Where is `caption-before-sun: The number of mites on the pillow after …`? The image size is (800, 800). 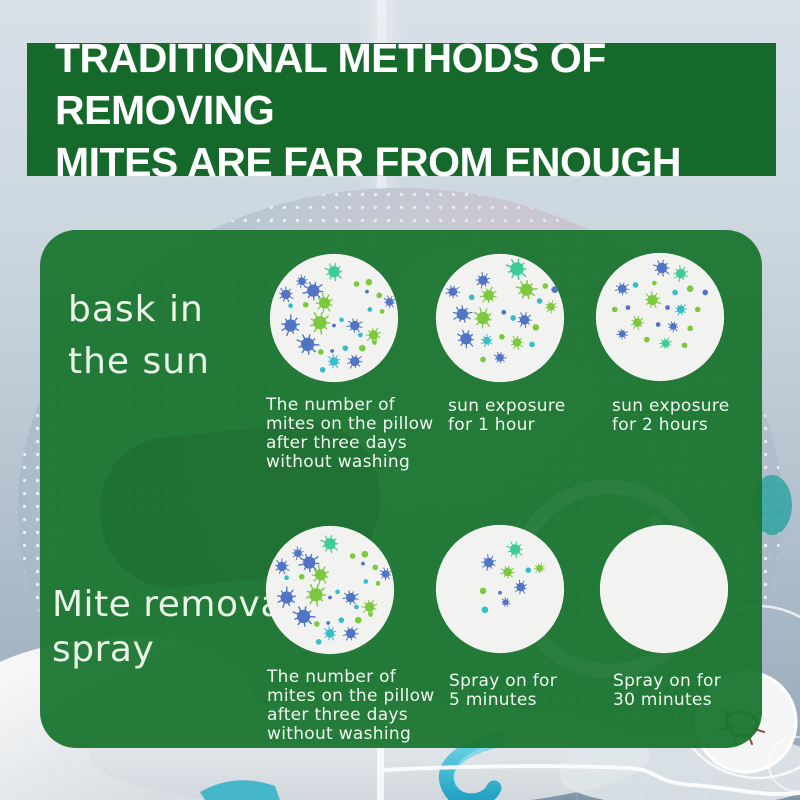
caption-before-sun: The number of mites on the pillow after … is located at coordinates (350, 433).